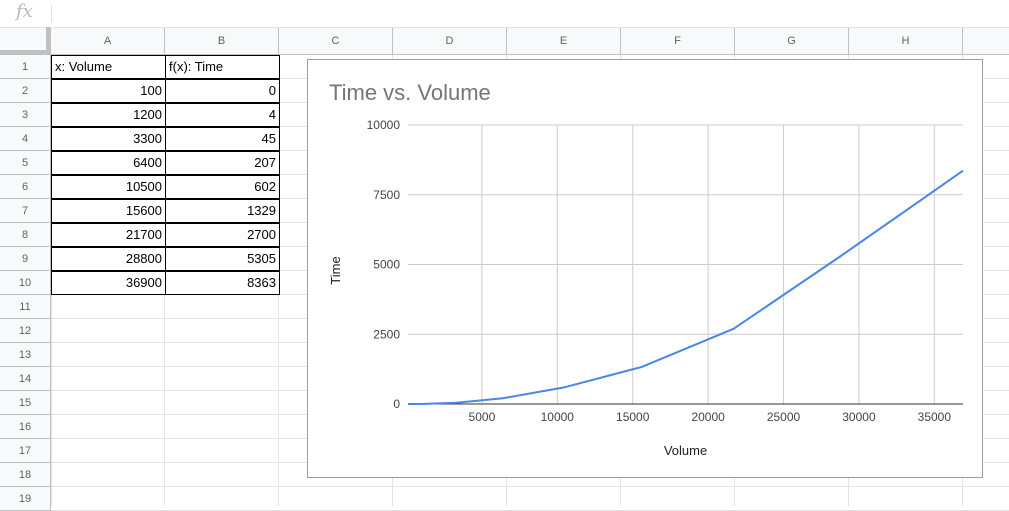  Describe the element at coordinates (108, 235) in the screenshot. I see `cell-a8: 21700` at that location.